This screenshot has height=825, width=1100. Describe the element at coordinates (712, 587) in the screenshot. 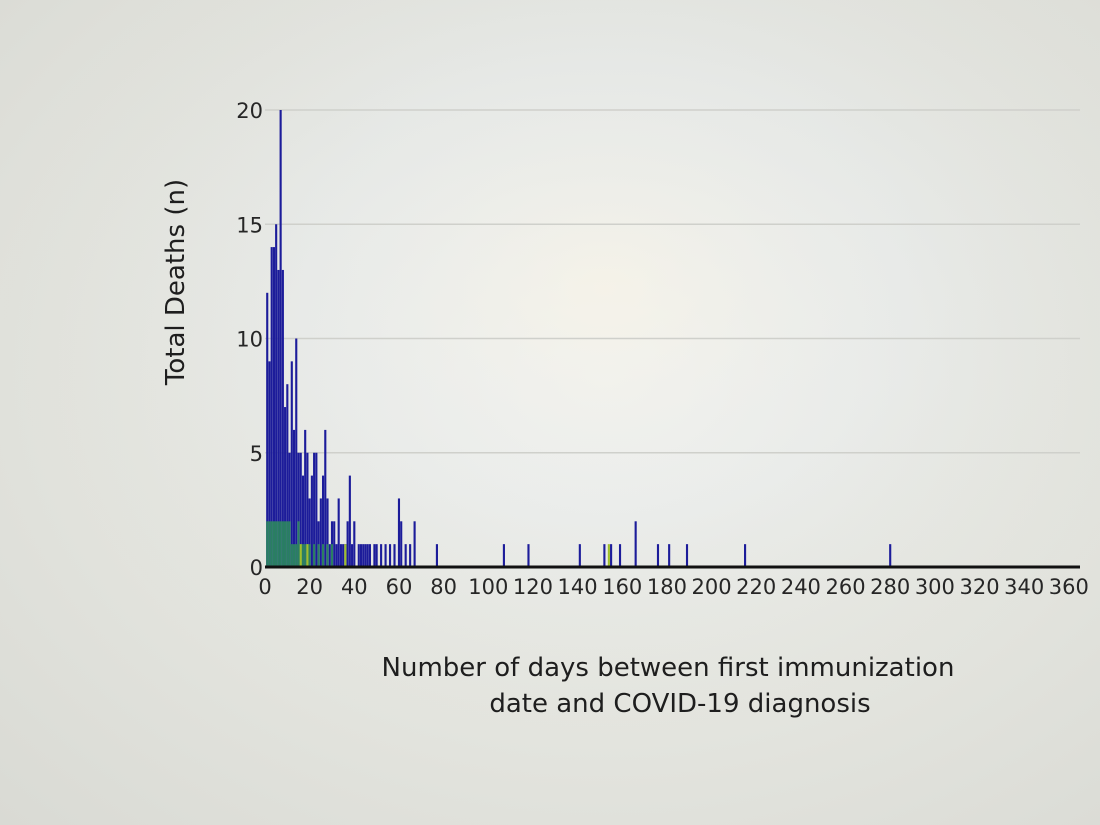

I see `x-tick-label: 200` at that location.